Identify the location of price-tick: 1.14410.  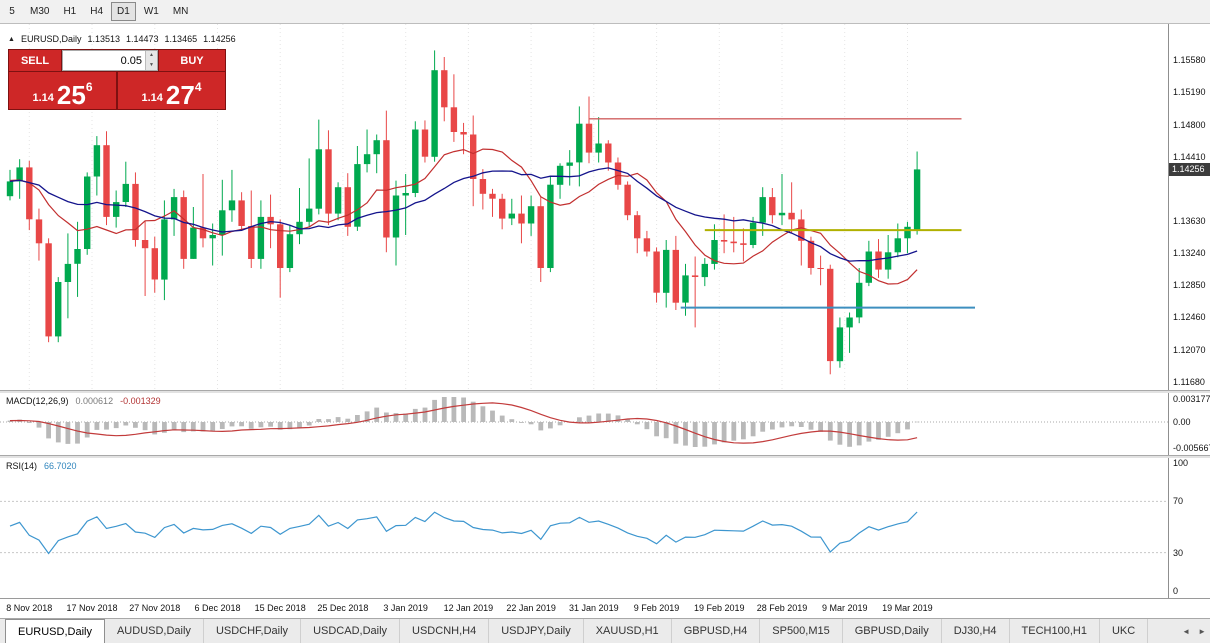
(1189, 156).